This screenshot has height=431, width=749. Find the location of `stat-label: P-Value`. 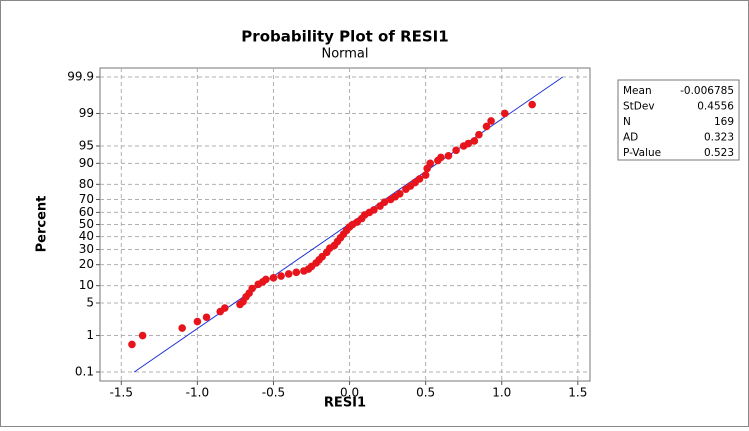

stat-label: P-Value is located at coordinates (642, 153).